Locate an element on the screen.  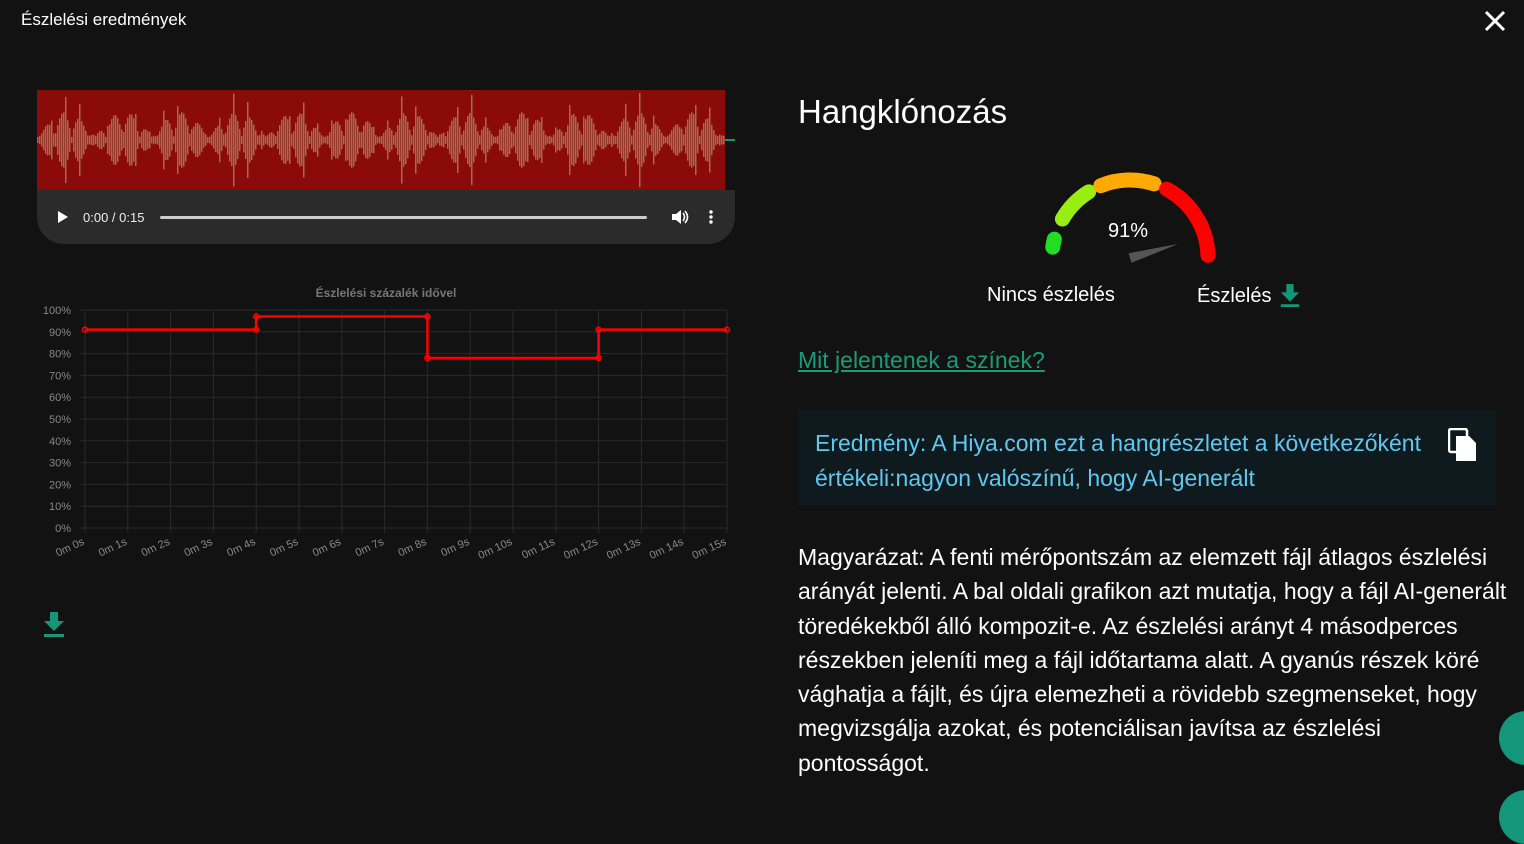
y-tick-label: 100% is located at coordinates (57, 311).